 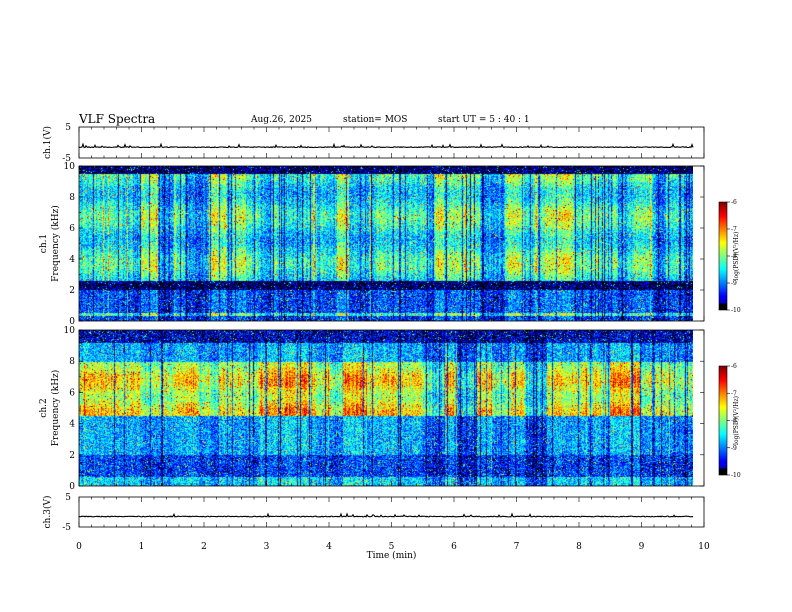 I want to click on x-tick-label: 2, so click(x=204, y=547).